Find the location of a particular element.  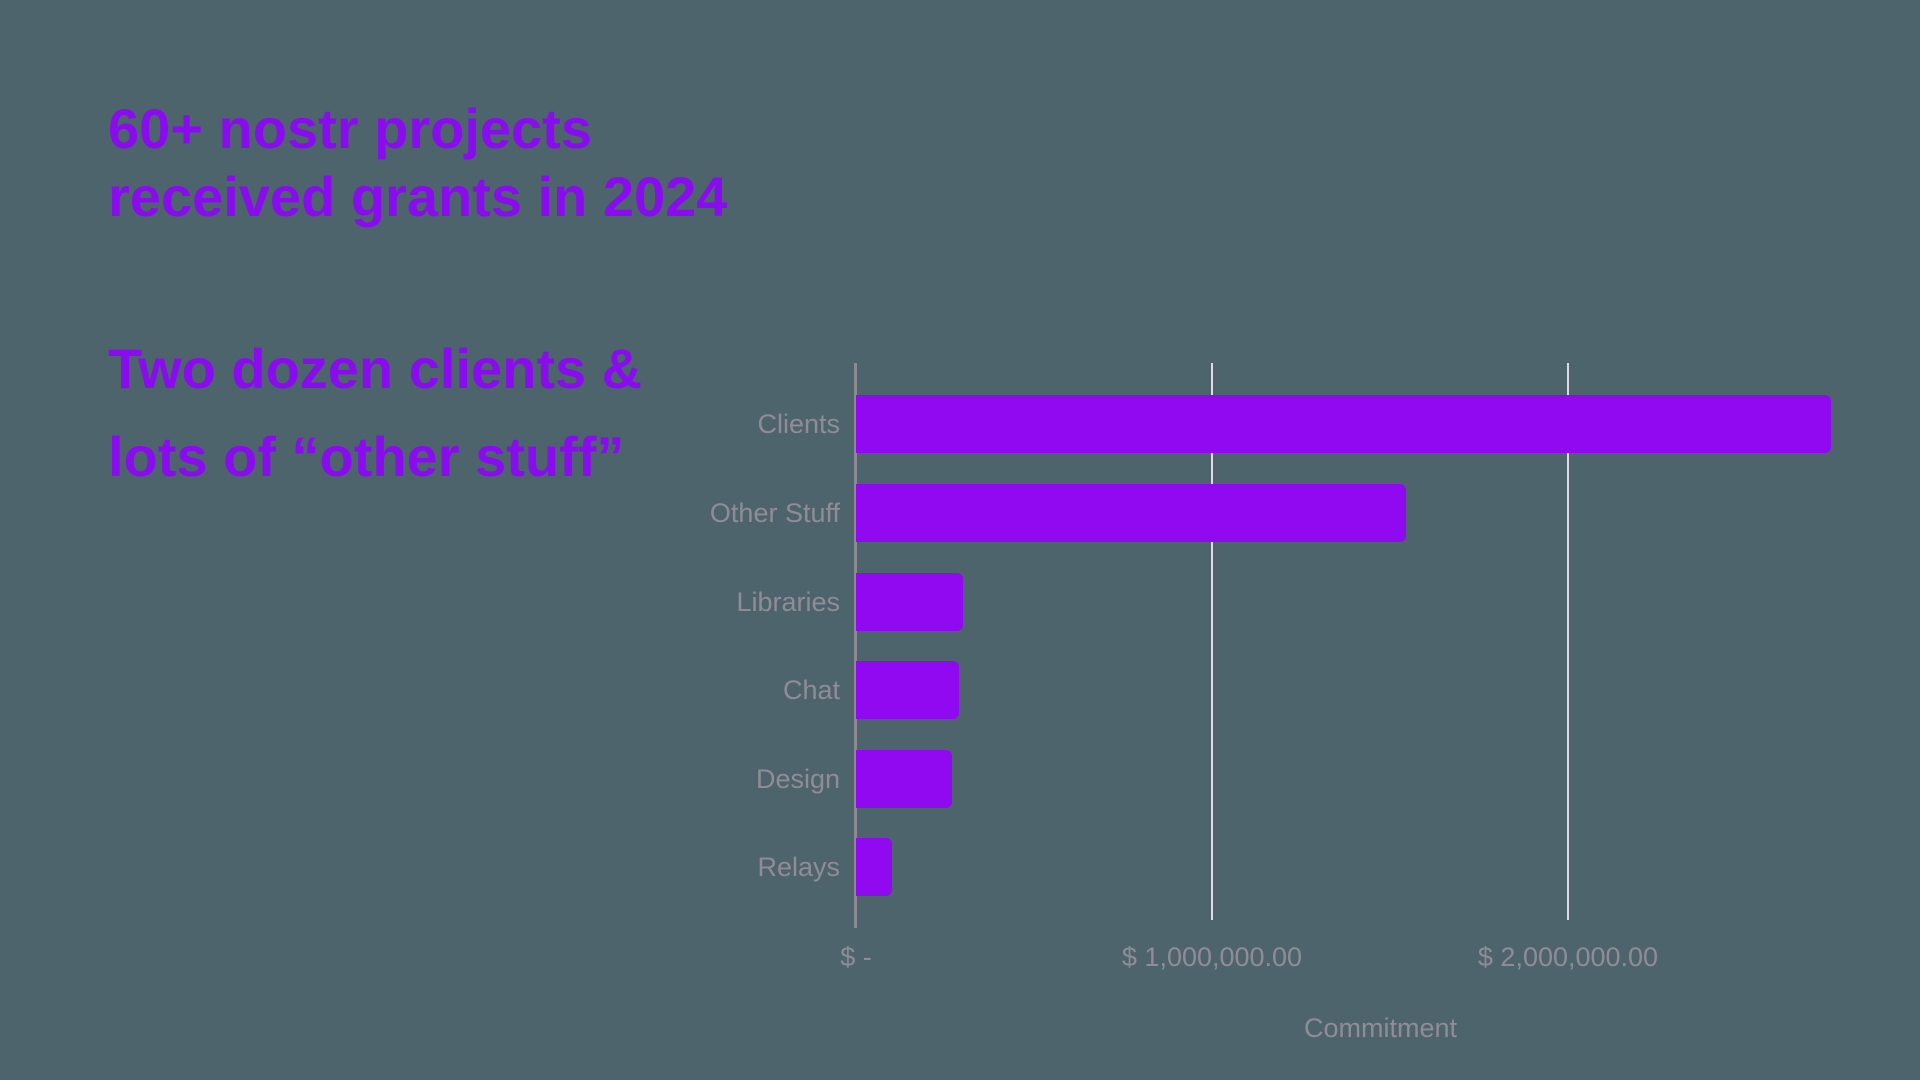

bar-design is located at coordinates (904, 779).